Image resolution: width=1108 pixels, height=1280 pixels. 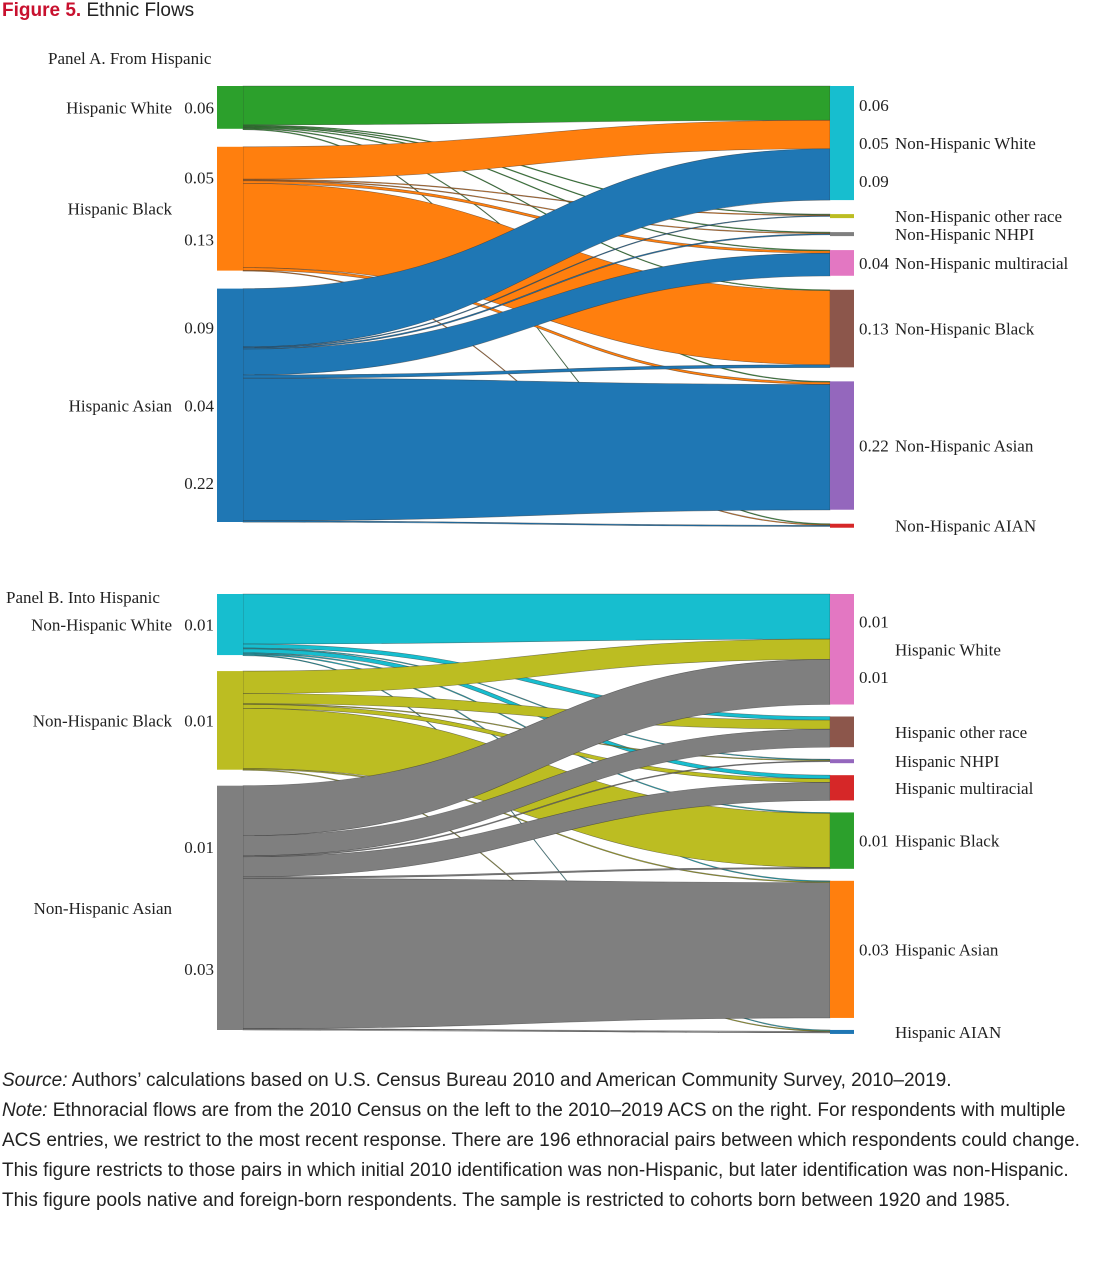 What do you see at coordinates (982, 263) in the screenshot?
I see `target-name-non-hispanic-multiracial: Non-Hispanic multiracial` at bounding box center [982, 263].